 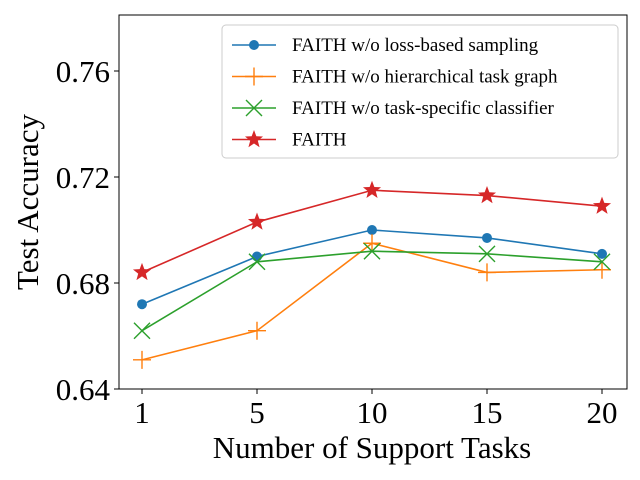 What do you see at coordinates (602, 412) in the screenshot?
I see `x-tick-label: 20` at bounding box center [602, 412].